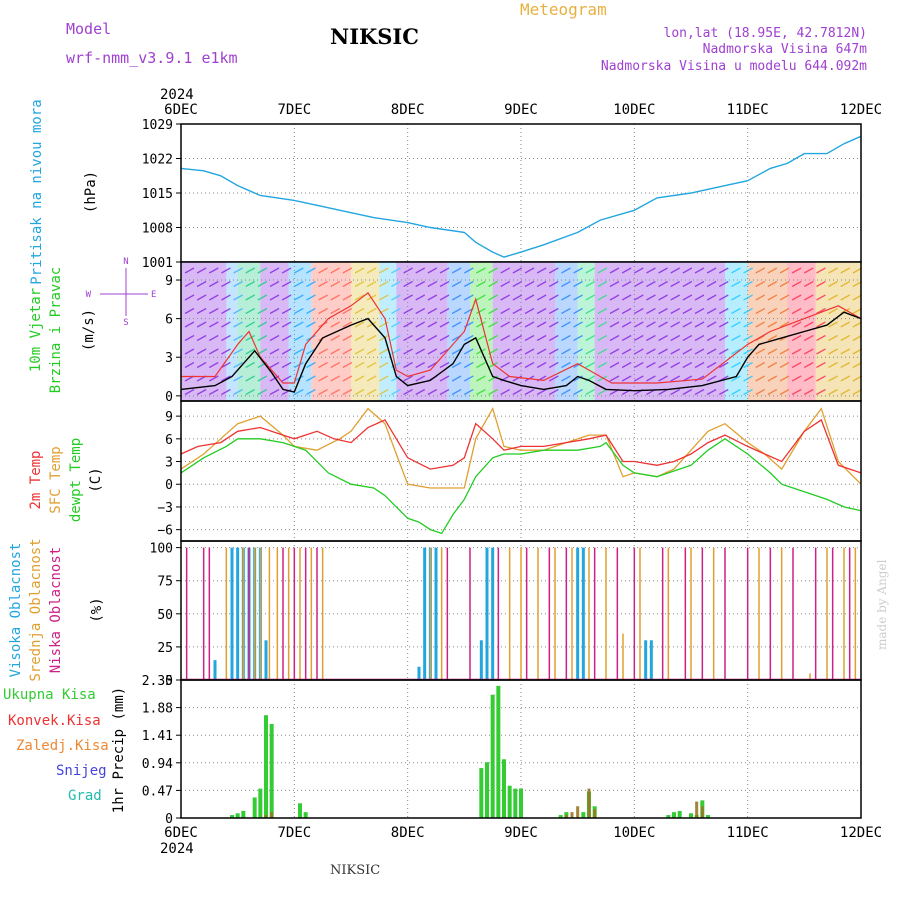 The width and height of the screenshot is (900, 904). What do you see at coordinates (294, 110) in the screenshot?
I see `x-tick-top-7DEC: 7DEC` at bounding box center [294, 110].